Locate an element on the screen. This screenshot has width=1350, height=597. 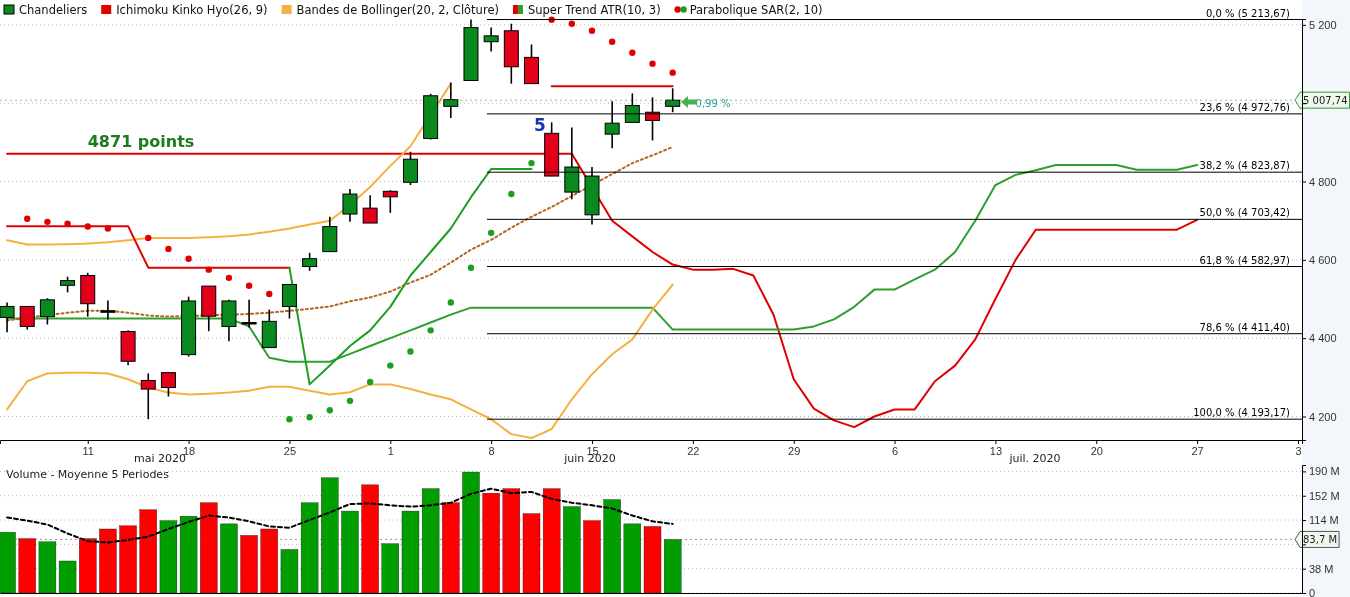
annotation: juil. 2020 is located at coordinates (1034, 458).